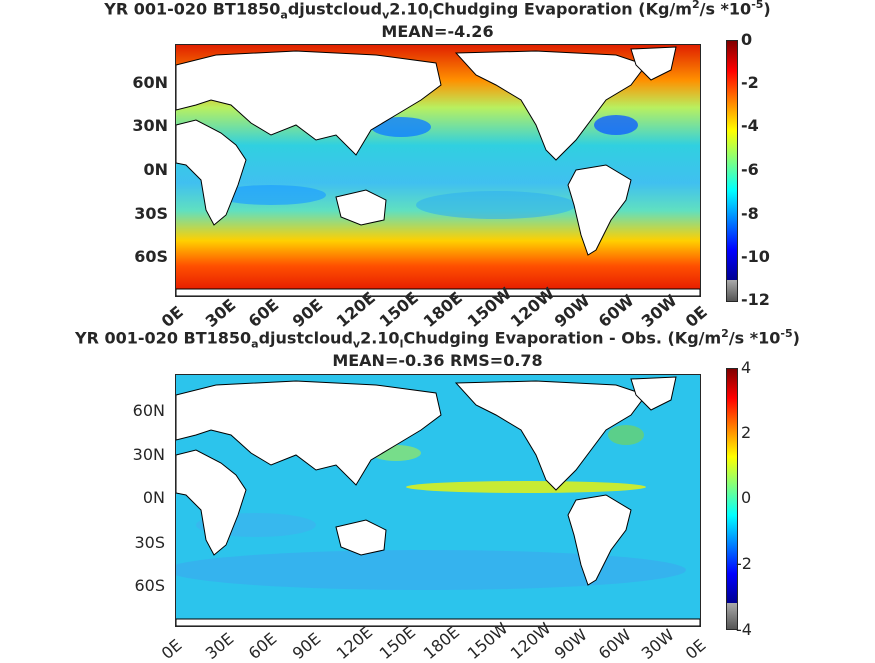 This screenshot has width=875, height=663. Describe the element at coordinates (750, 169) in the screenshot. I see `panel1-colorbar-tick: -6` at that location.